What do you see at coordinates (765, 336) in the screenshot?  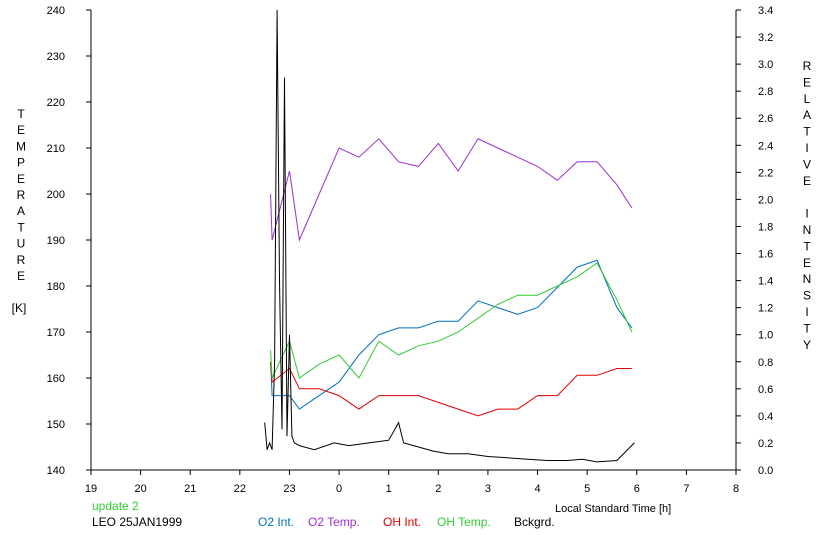 I see `right-tick-label: 1.0` at bounding box center [765, 336].